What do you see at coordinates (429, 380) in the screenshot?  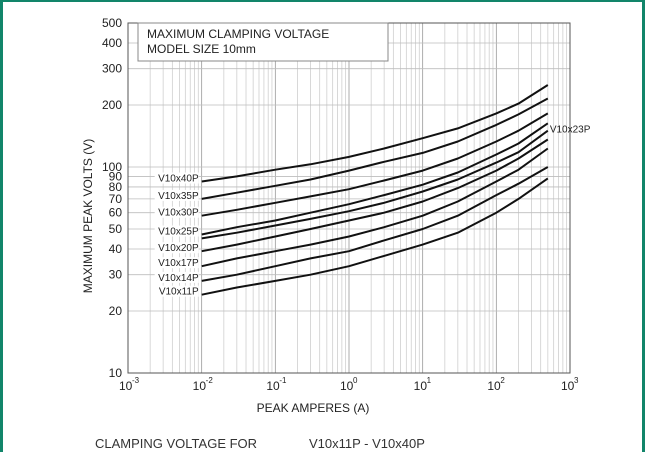 I see `x-tick-exponent: 1` at bounding box center [429, 380].